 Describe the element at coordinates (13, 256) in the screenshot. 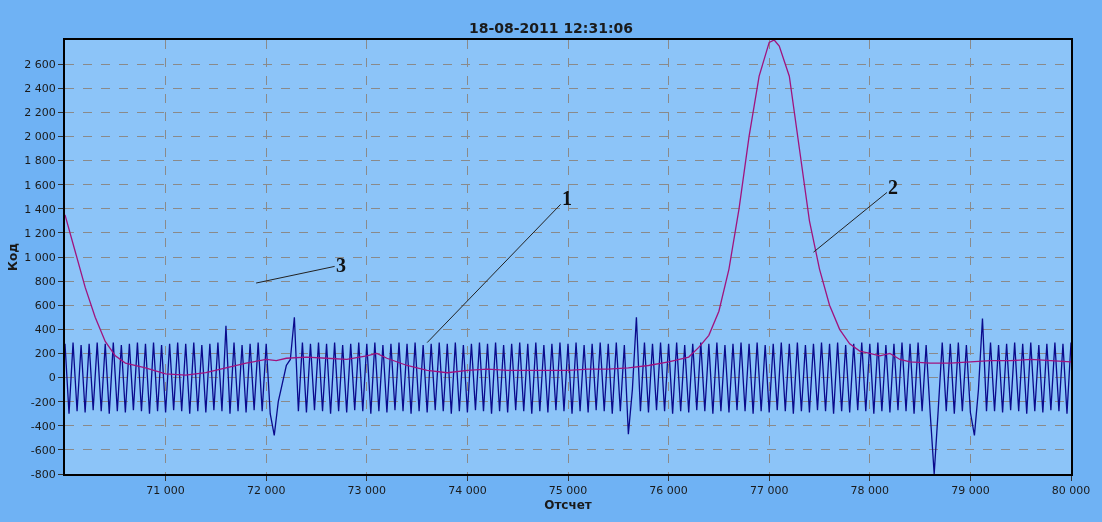

I see `y-axis-title: Код` at that location.